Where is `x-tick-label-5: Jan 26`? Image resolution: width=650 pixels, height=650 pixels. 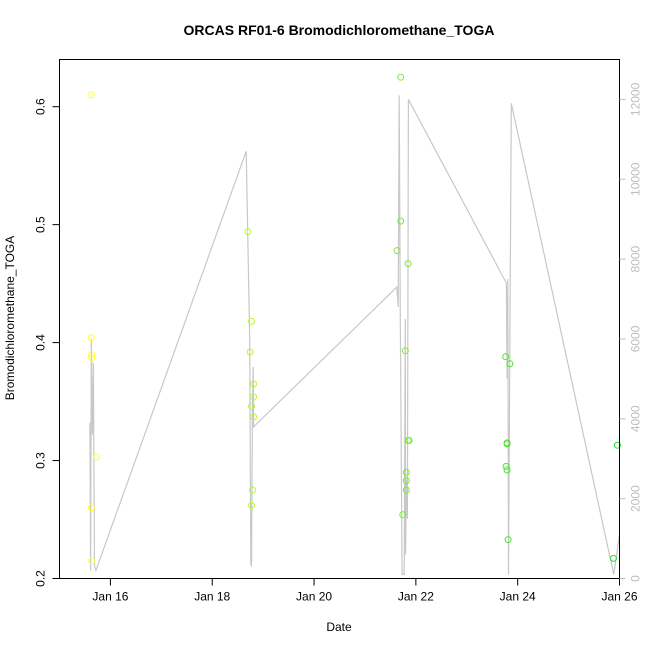 x-tick-label-5: Jan 26 is located at coordinates (619, 597).